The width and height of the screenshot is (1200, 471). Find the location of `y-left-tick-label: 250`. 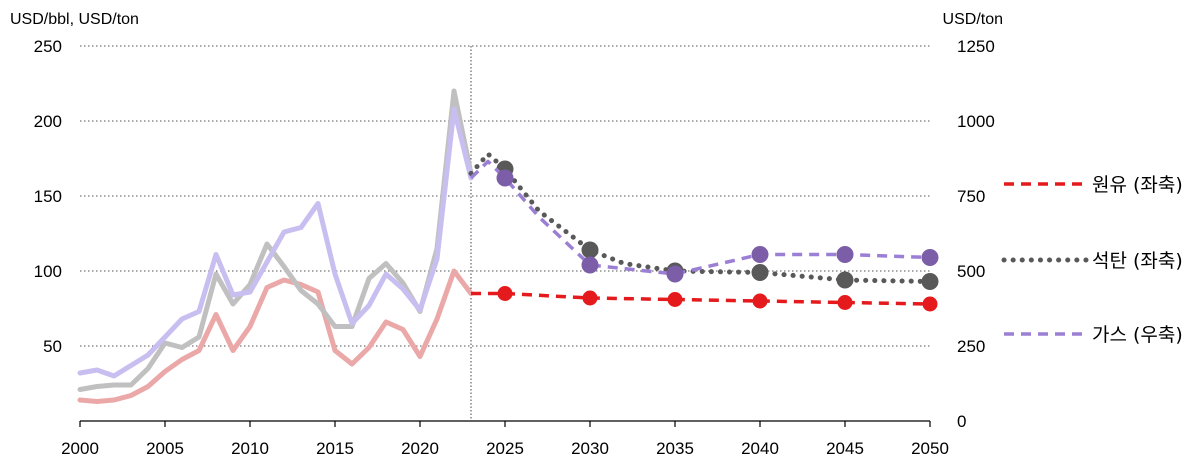

y-left-tick-label: 250 is located at coordinates (48, 46).